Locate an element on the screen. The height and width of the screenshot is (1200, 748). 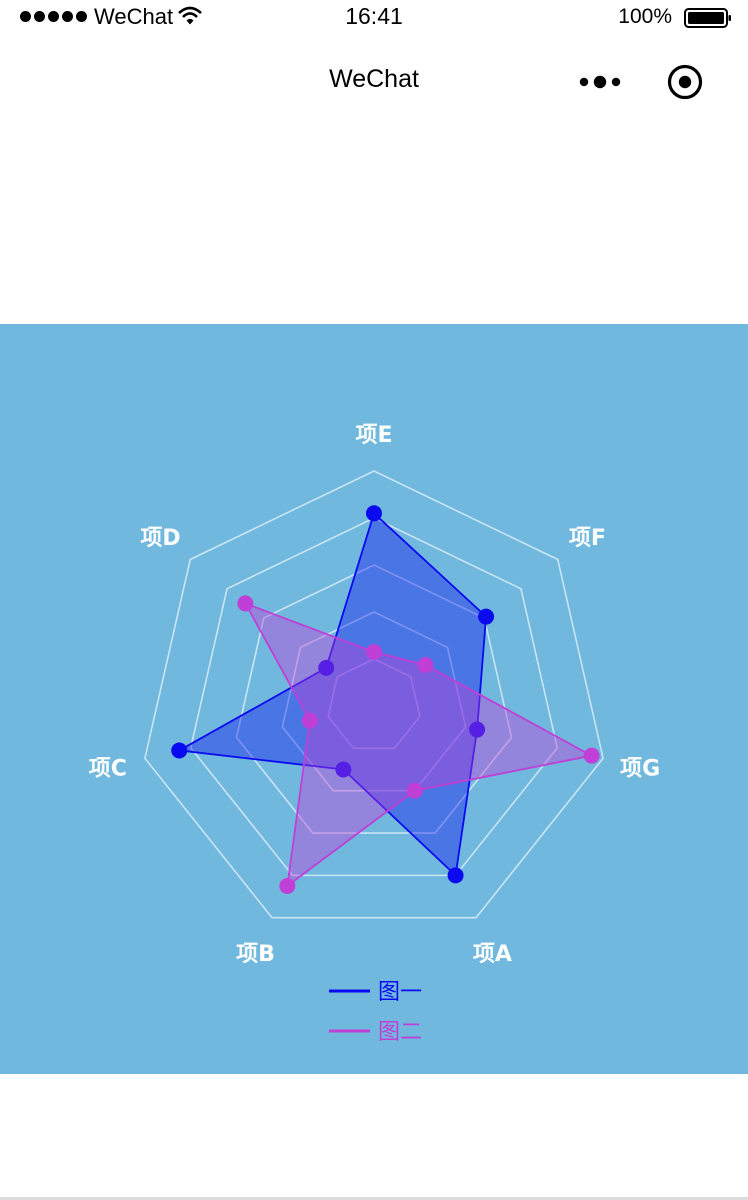
nav-title: WeChat is located at coordinates (374, 79).